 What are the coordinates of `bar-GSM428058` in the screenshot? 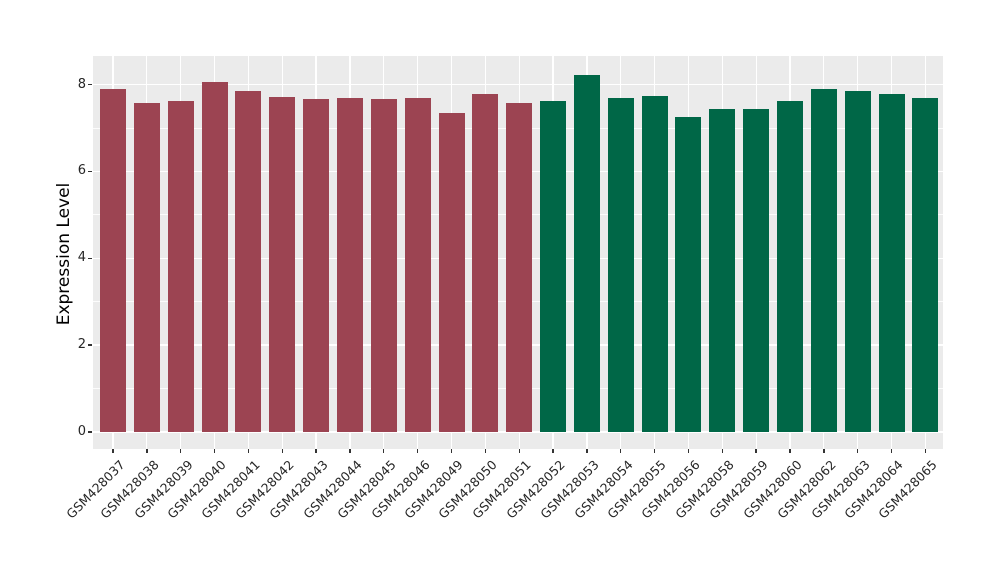 It's located at (722, 270).